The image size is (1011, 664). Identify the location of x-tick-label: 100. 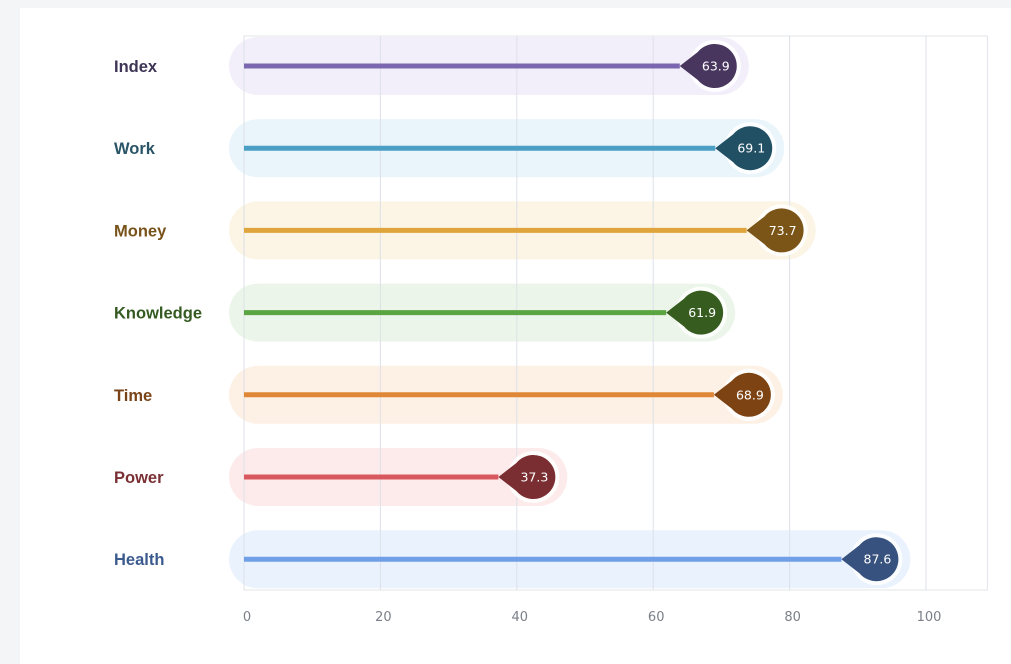
(929, 617).